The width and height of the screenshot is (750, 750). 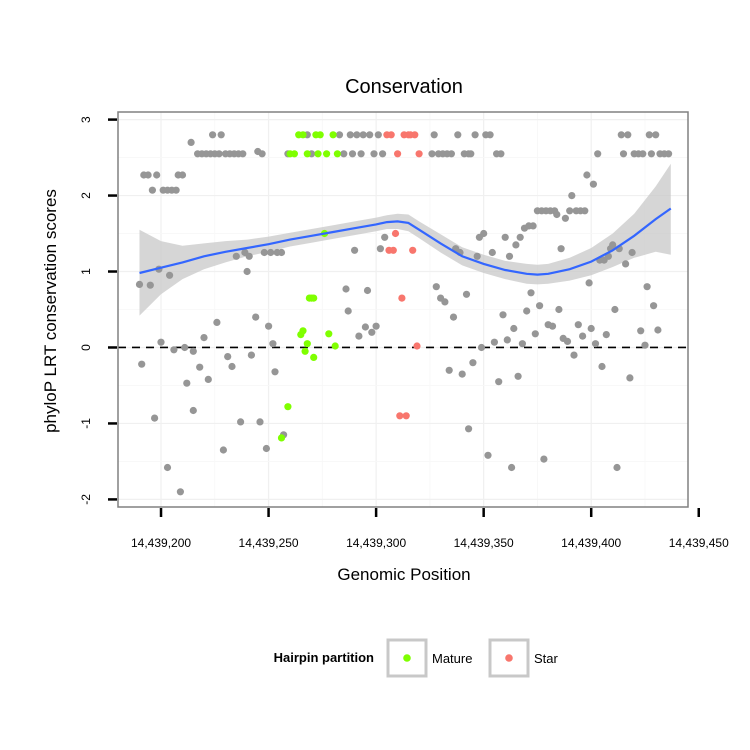 What do you see at coordinates (407, 658) in the screenshot?
I see `legend-key-box` at bounding box center [407, 658].